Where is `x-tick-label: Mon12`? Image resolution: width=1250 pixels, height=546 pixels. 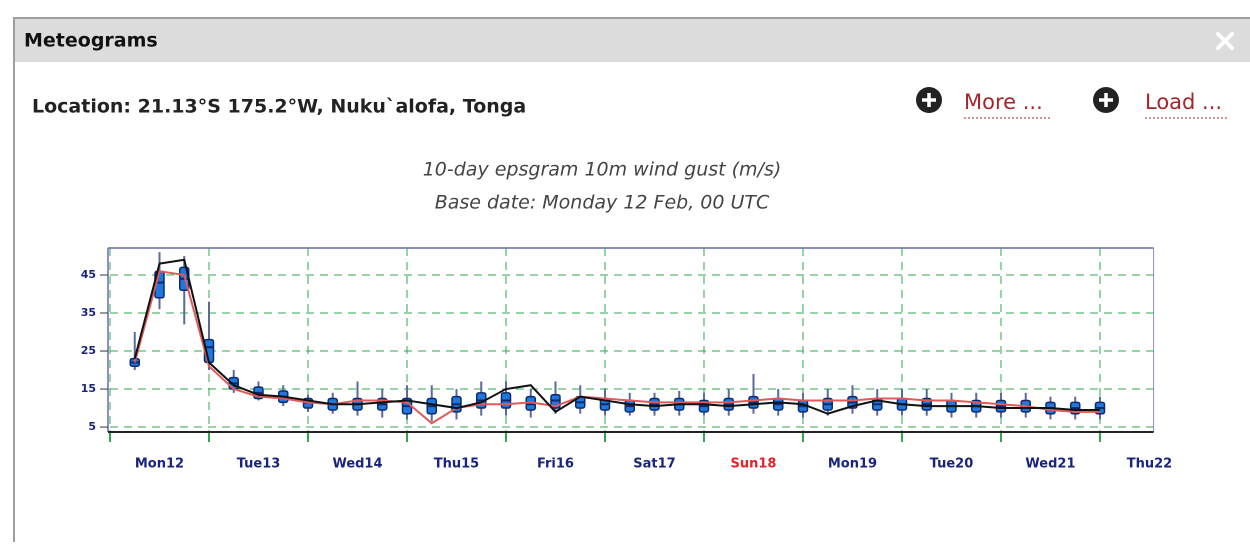 x-tick-label: Mon12 is located at coordinates (159, 464).